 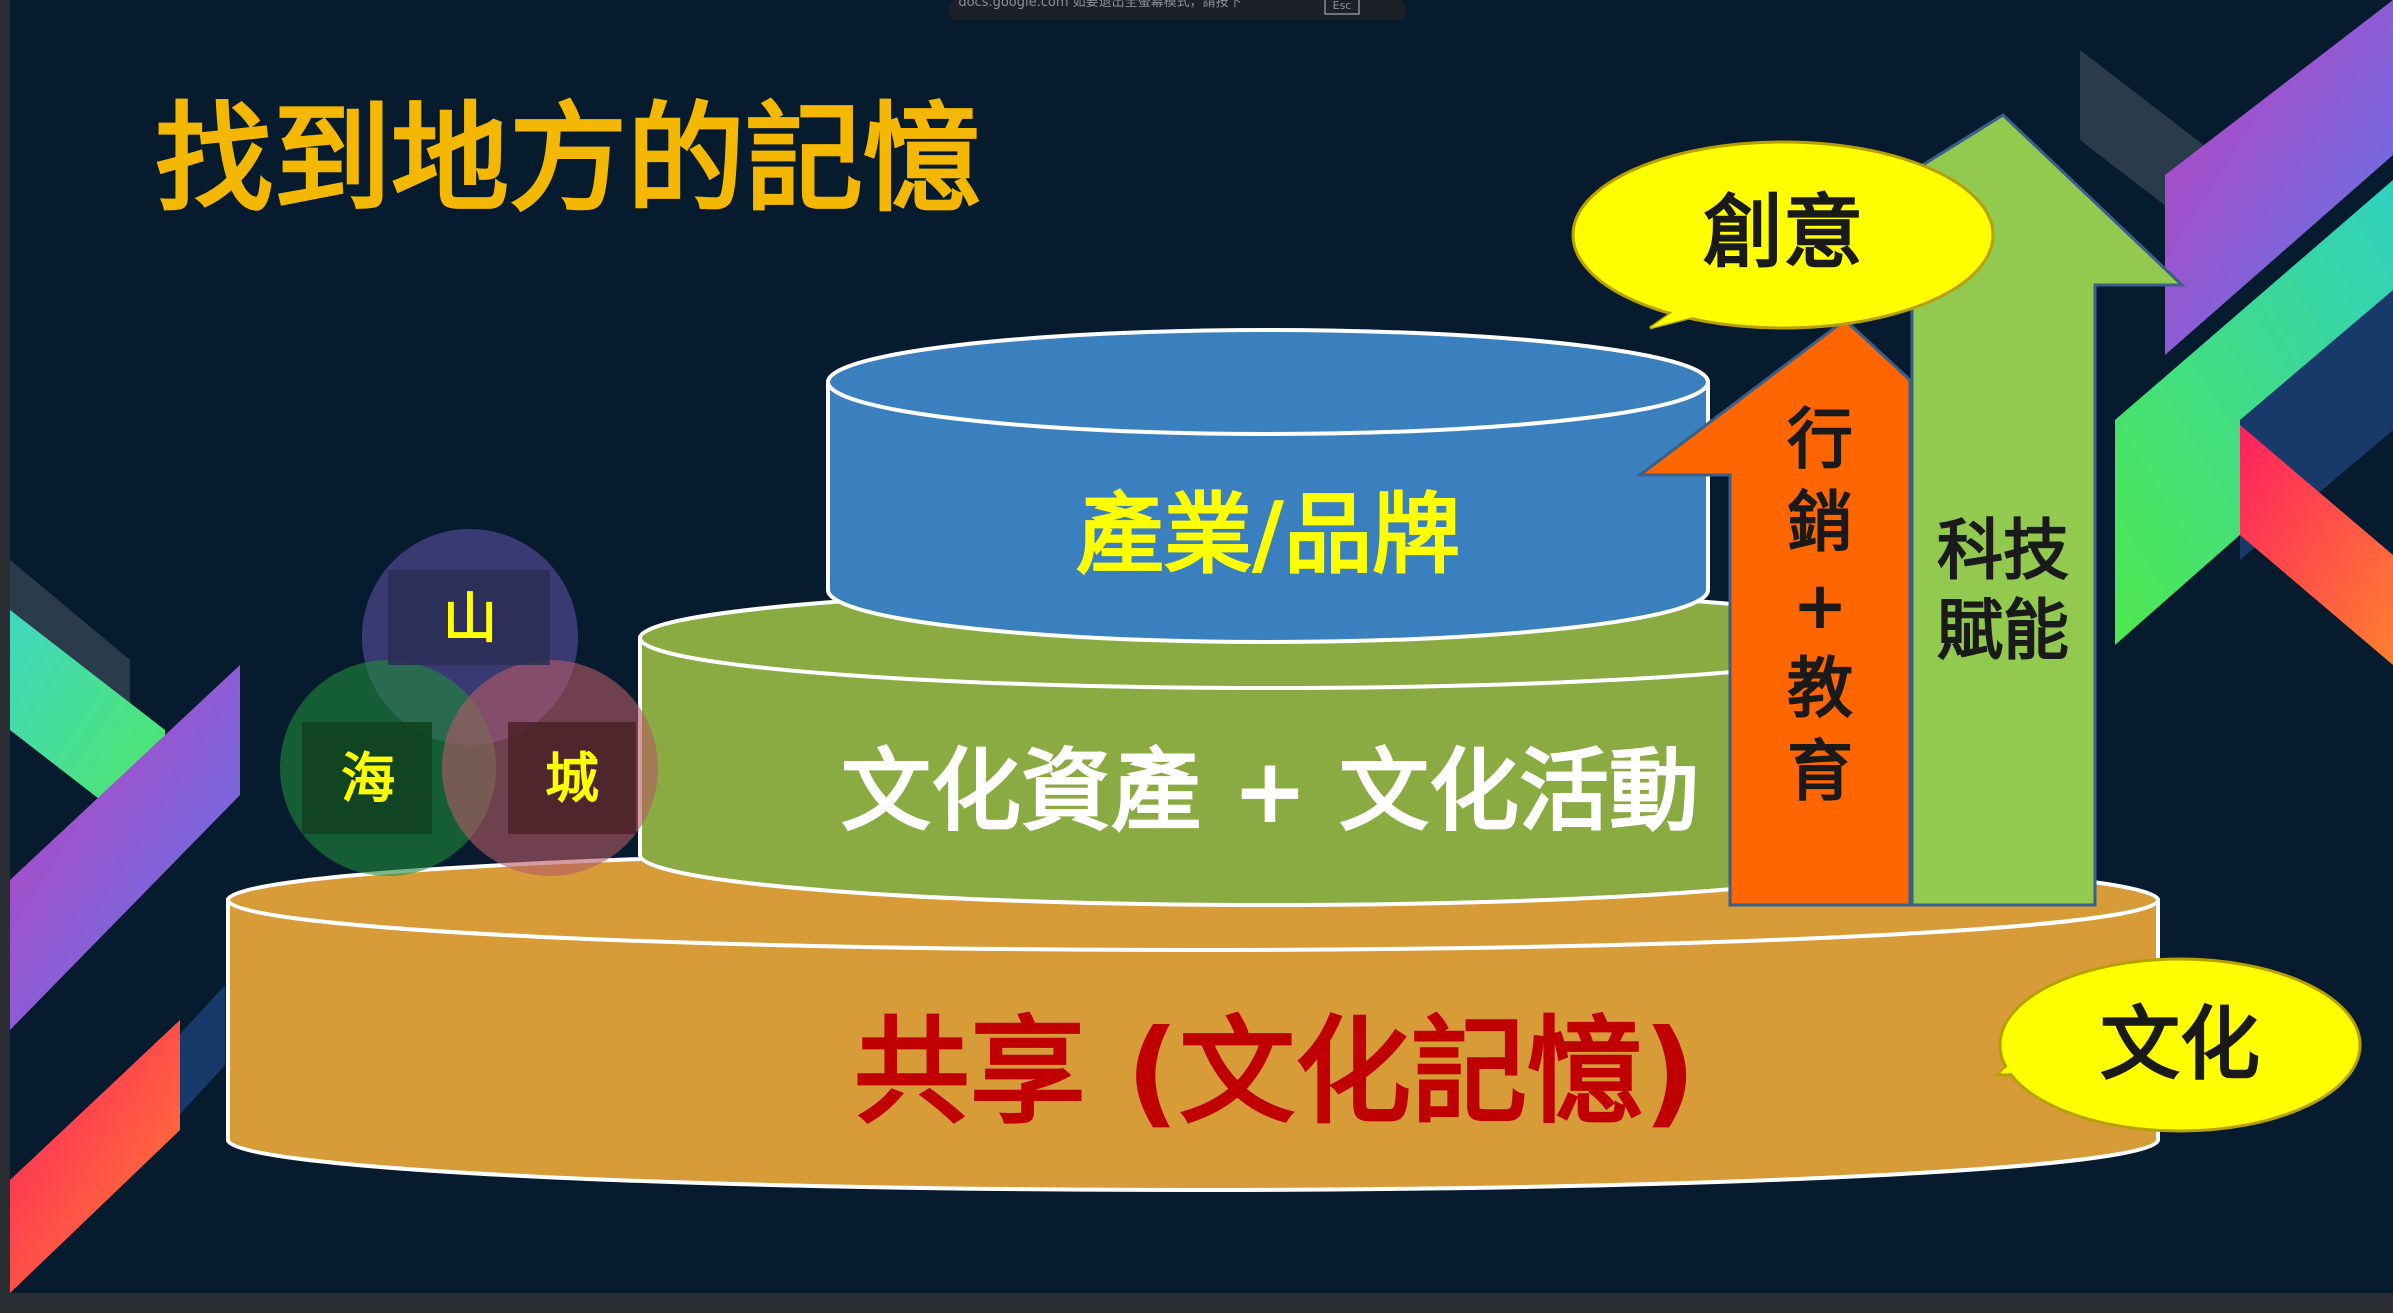 I want to click on marketing-education-arrow: 行 銷 + 教 育, so click(x=1773, y=612).